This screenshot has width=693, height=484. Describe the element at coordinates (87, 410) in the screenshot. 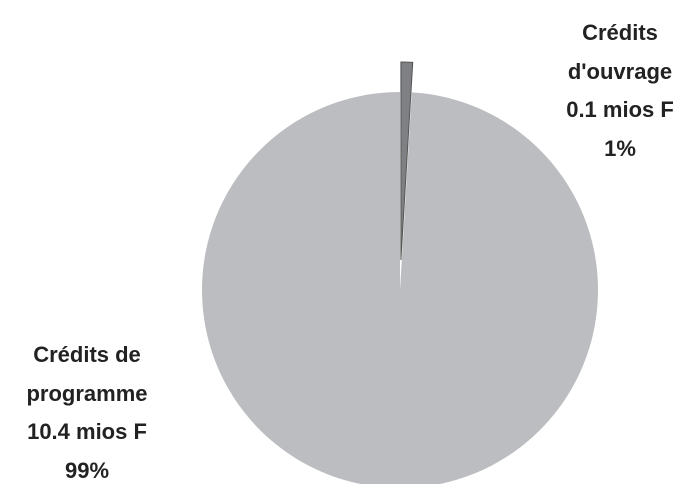

I see `slice-label: Crédits de programme 10.4 mios F 99%` at that location.